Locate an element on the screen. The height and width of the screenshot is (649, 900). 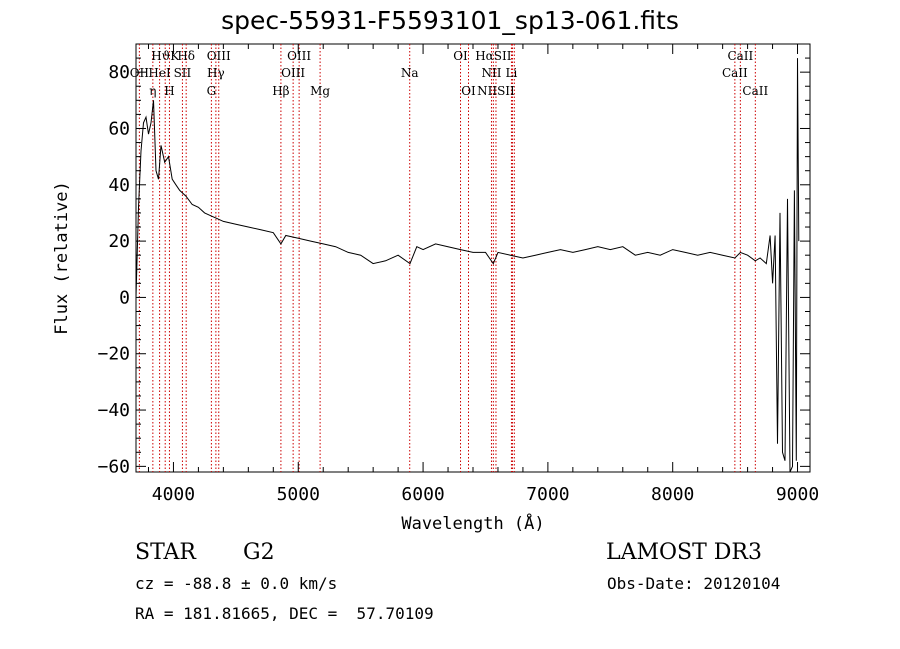
y-tick-label: −40 is located at coordinates (113, 410).